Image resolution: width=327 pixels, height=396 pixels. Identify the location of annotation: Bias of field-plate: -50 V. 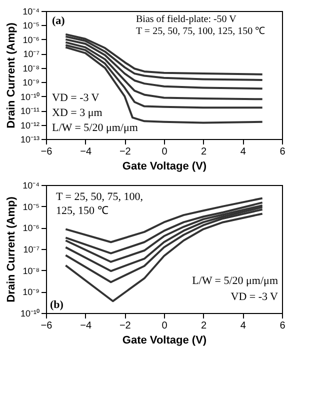
(187, 19).